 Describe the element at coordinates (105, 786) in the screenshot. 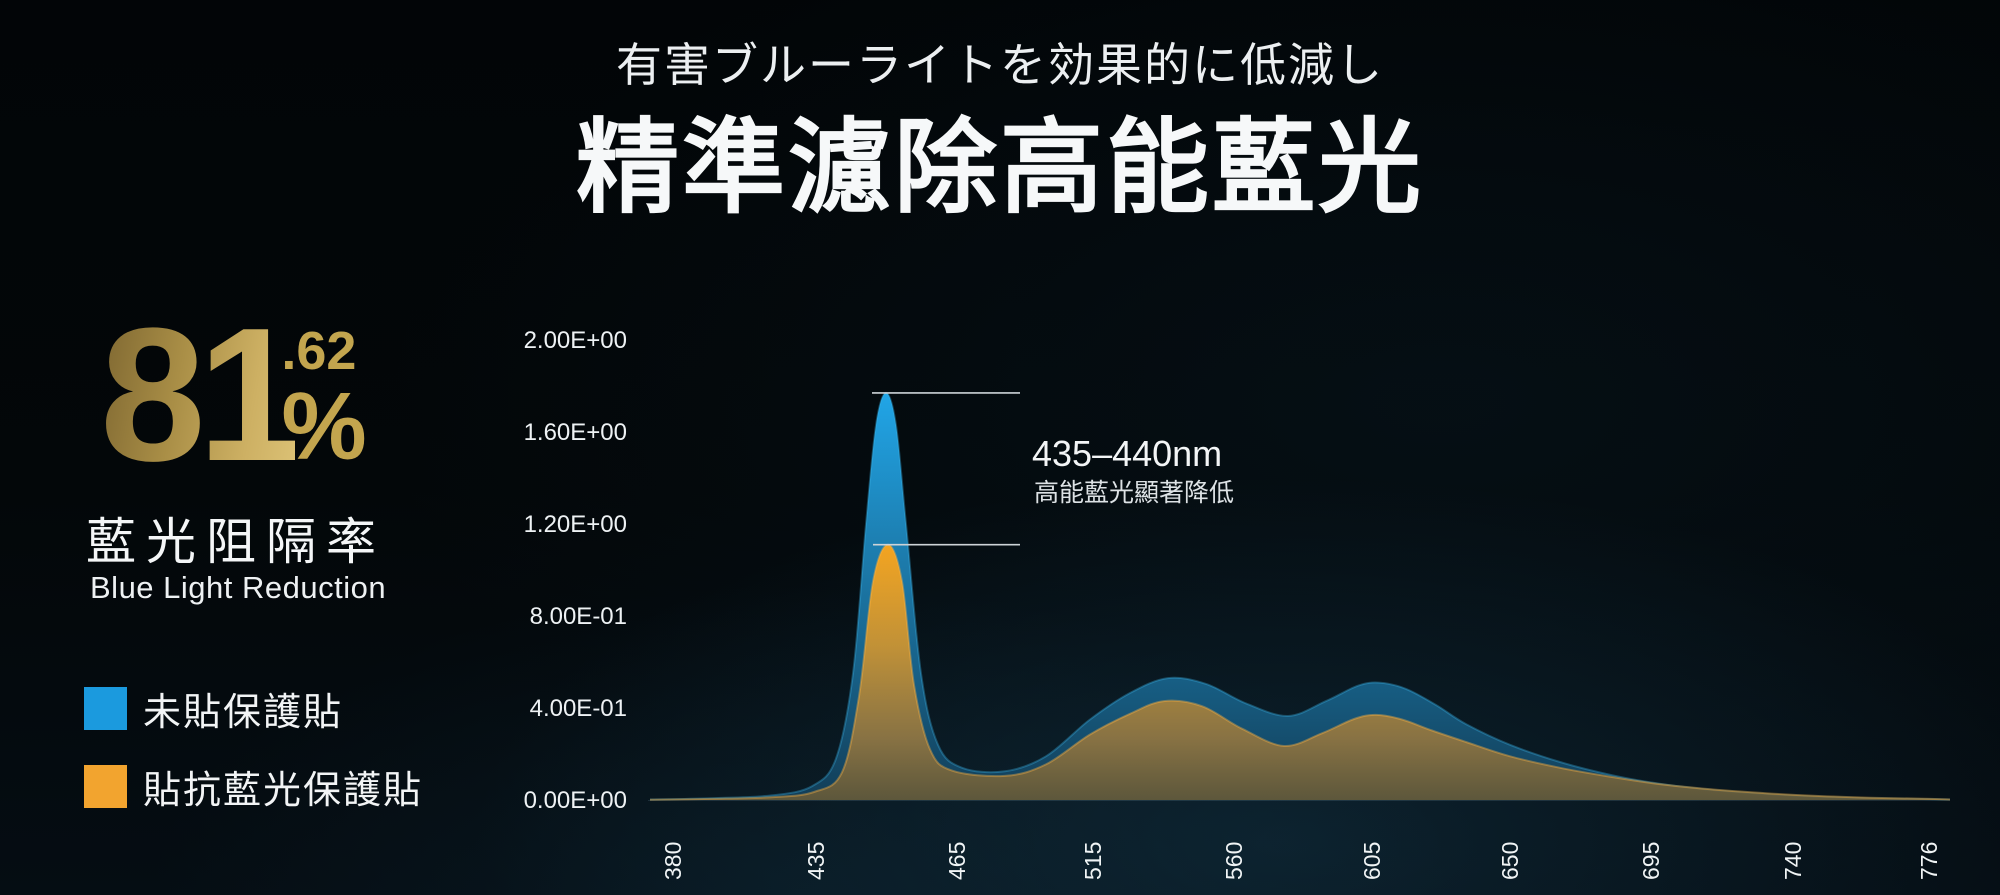

I see `legend-swatch-orange` at that location.